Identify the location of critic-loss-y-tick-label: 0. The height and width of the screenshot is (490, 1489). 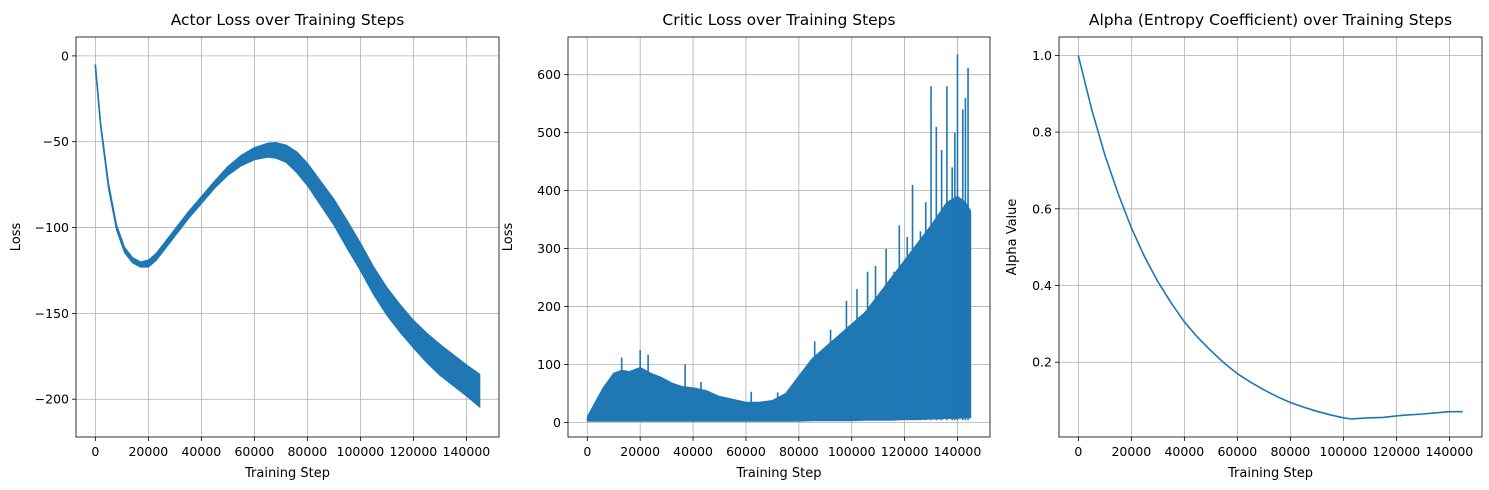
(557, 422).